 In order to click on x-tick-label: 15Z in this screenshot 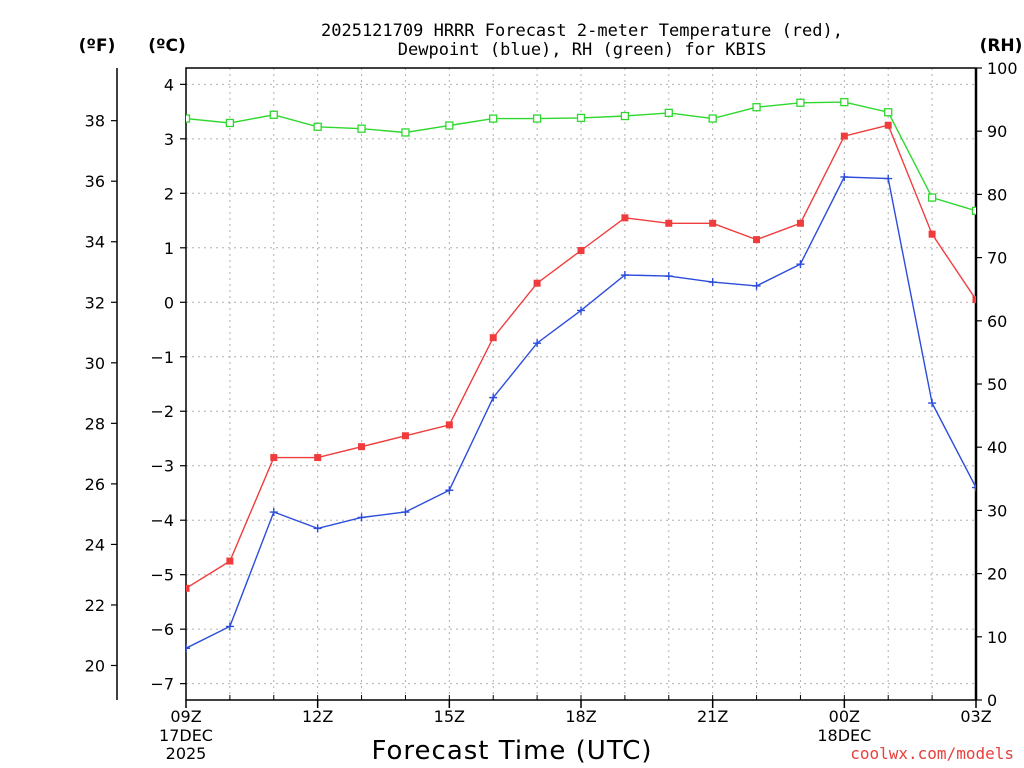, I will do `click(449, 716)`.